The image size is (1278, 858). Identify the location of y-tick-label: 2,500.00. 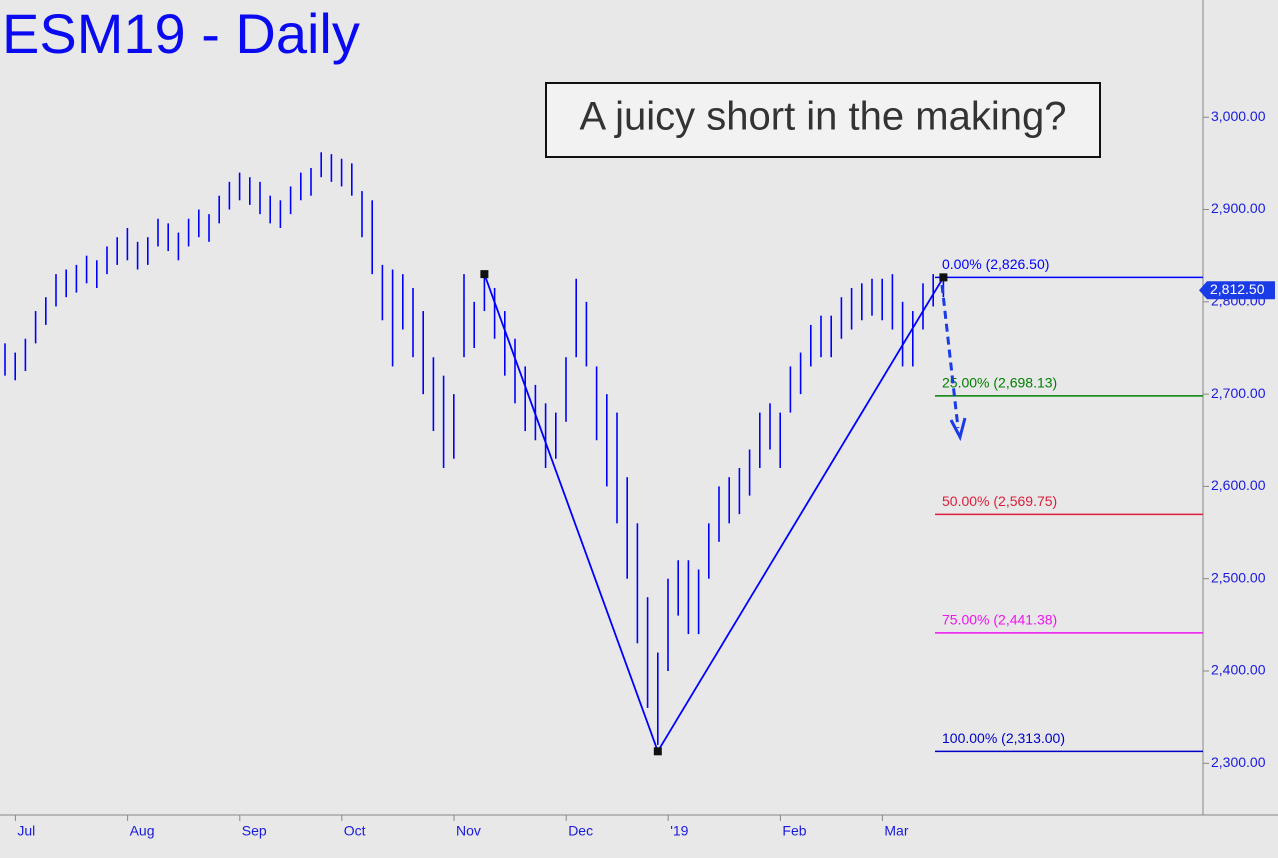
(1238, 577).